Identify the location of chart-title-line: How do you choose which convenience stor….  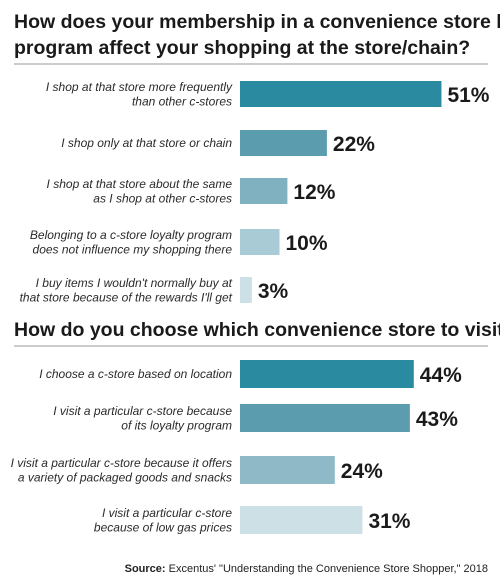
(257, 330).